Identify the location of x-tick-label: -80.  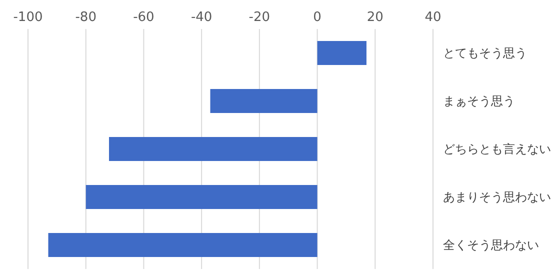
(85, 17).